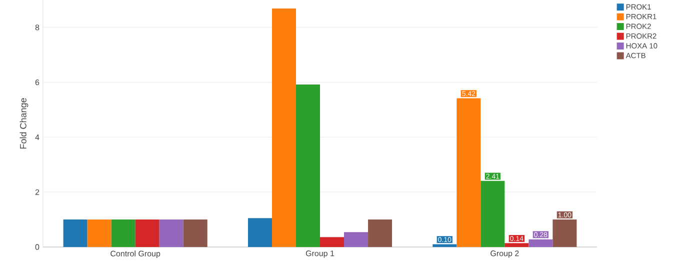  What do you see at coordinates (37, 83) in the screenshot?
I see `y-tick-label: 6` at bounding box center [37, 83].